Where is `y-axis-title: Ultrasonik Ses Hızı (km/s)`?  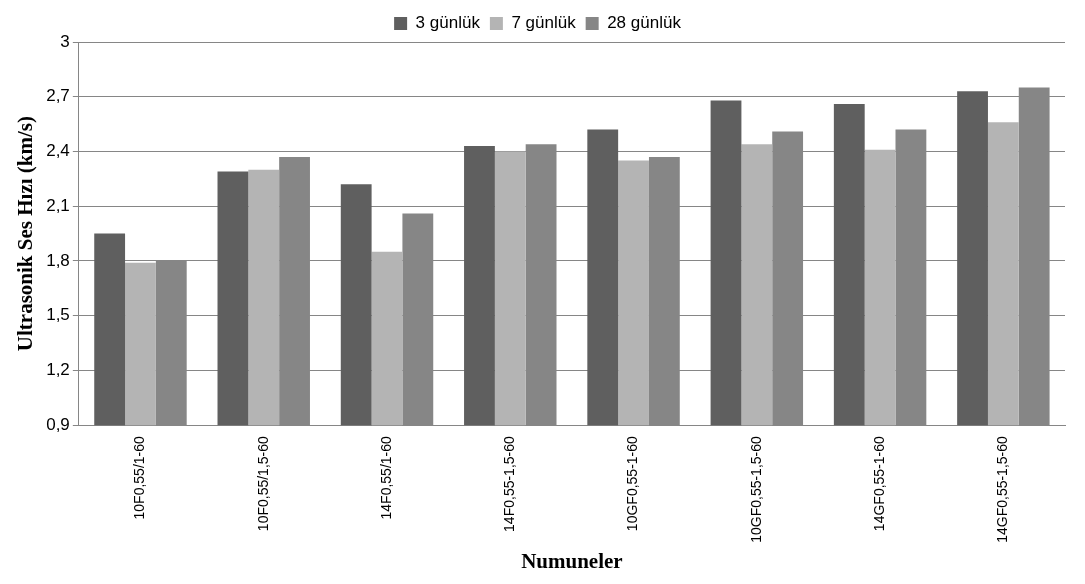 y-axis-title: Ultrasonik Ses Hızı (km/s) is located at coordinates (25, 234).